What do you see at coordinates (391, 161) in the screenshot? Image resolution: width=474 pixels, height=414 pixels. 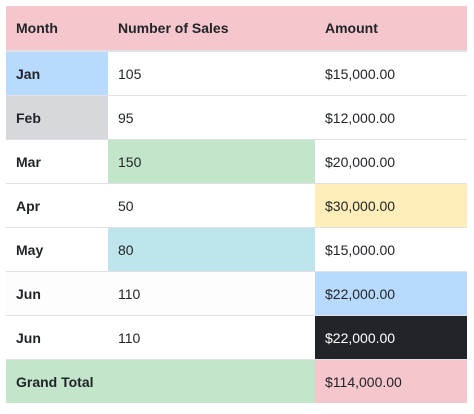 I see `amount-cell: $20,000.00` at bounding box center [391, 161].